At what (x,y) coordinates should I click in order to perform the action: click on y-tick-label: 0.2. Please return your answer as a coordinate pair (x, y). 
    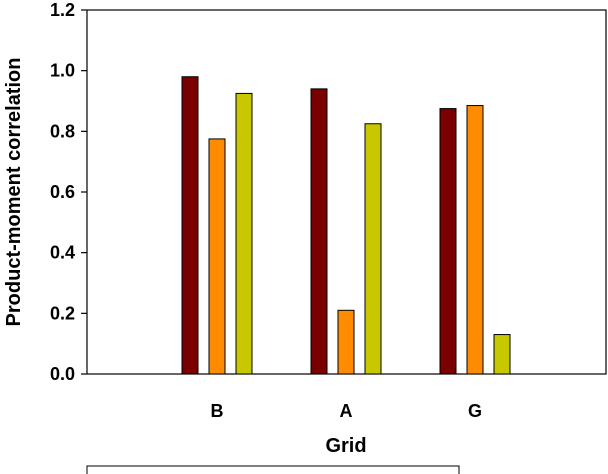
    Looking at the image, I should click on (62, 313).